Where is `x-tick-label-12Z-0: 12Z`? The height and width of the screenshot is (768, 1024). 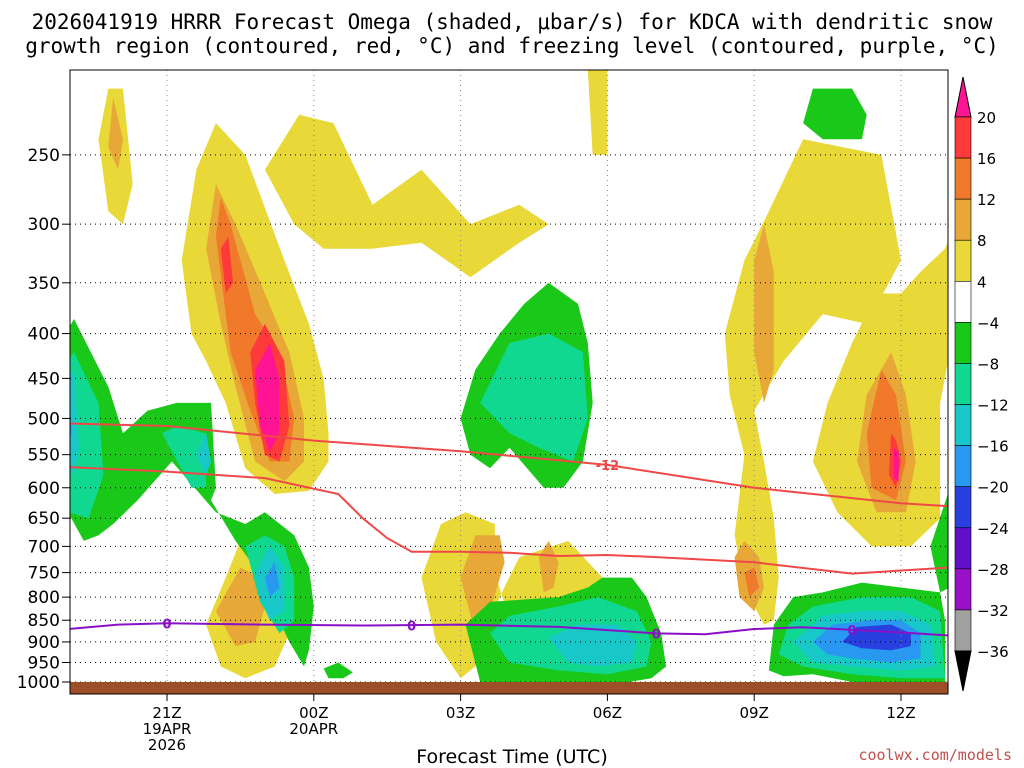
x-tick-label-12Z-0: 12Z is located at coordinates (900, 713).